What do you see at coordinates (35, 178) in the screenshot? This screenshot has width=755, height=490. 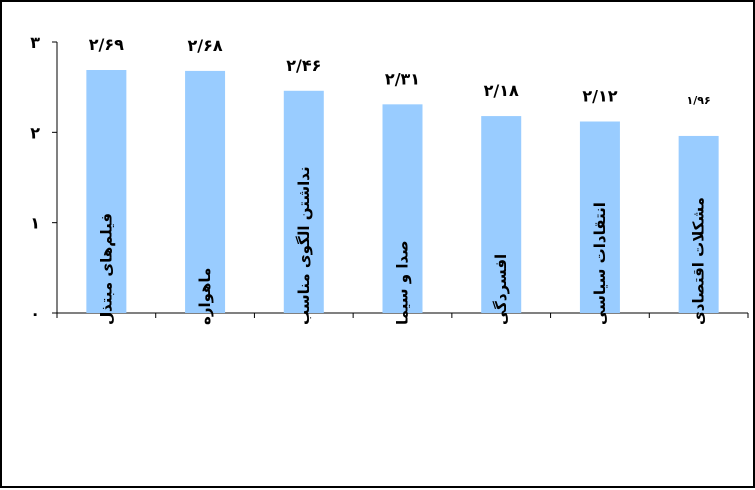 I see `y-ticks-group: ۰ ۱ ۲ ۳` at bounding box center [35, 178].